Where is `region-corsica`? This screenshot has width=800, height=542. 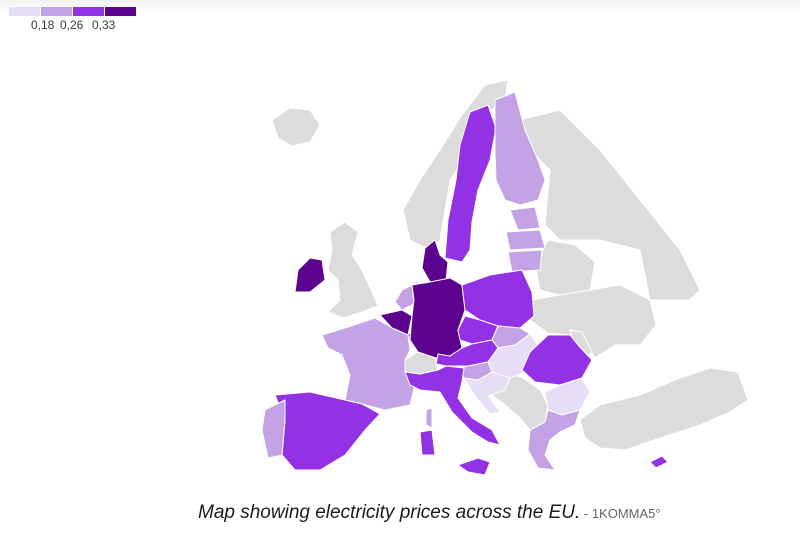
region-corsica is located at coordinates (429, 418).